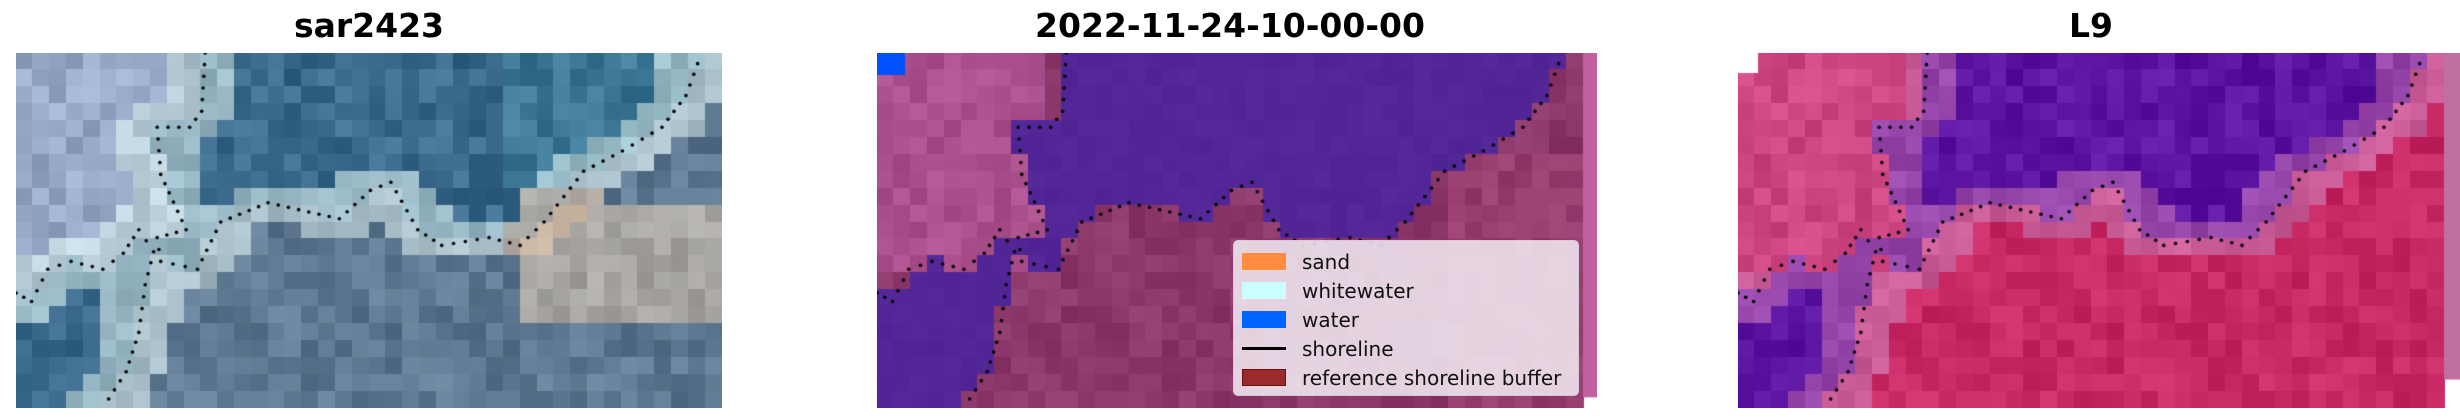 The height and width of the screenshot is (420, 2460). Describe the element at coordinates (1264, 261) in the screenshot. I see `sand-swatch` at that location.